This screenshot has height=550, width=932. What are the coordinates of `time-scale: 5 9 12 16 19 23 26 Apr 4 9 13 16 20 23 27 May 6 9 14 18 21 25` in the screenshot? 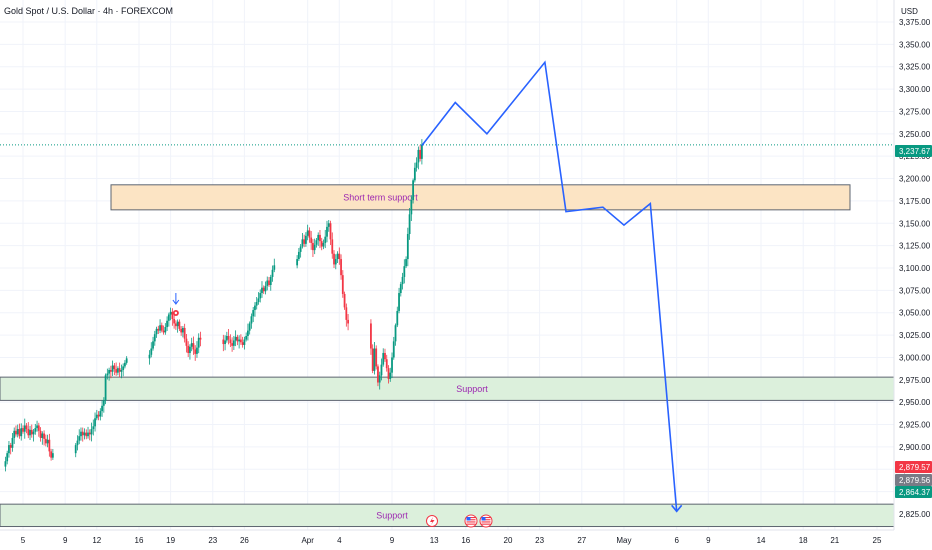 It's located at (451, 540).